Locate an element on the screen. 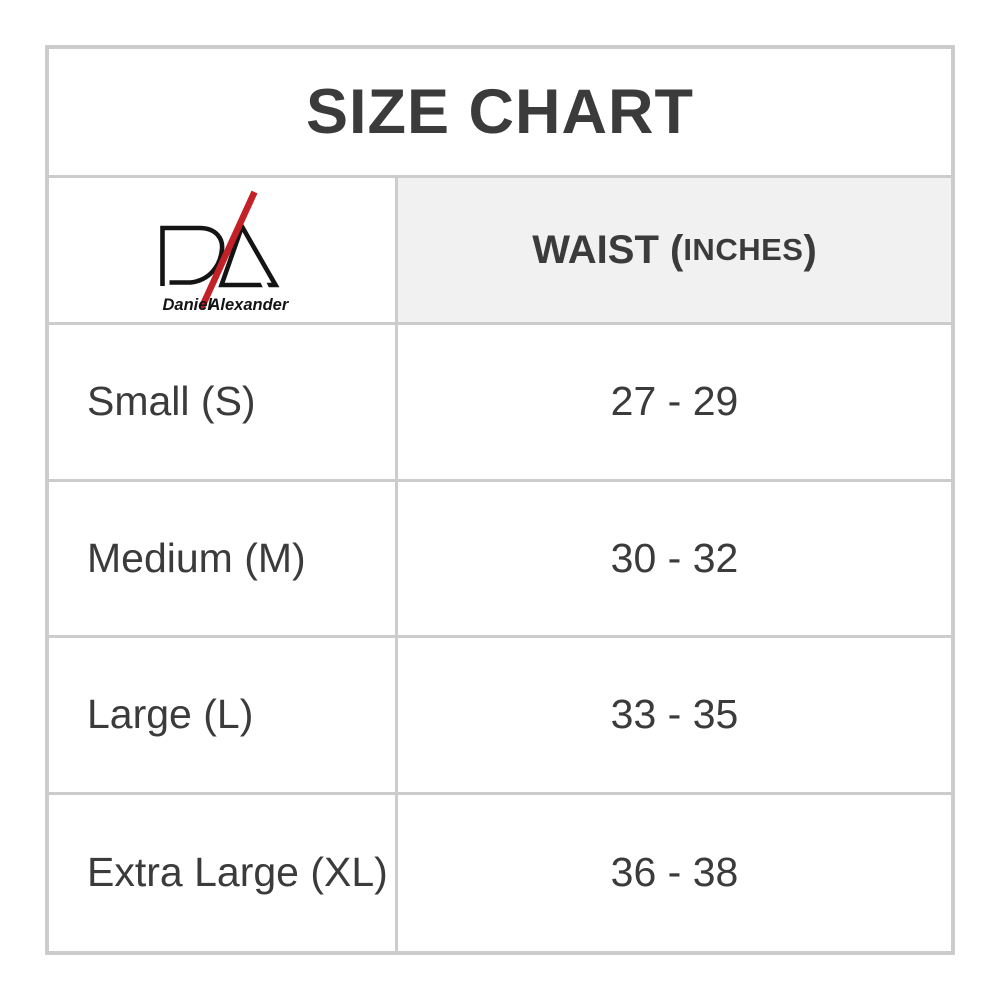 The image size is (1000, 1000). table-row-size-medium: Medium (M) is located at coordinates (223, 559).